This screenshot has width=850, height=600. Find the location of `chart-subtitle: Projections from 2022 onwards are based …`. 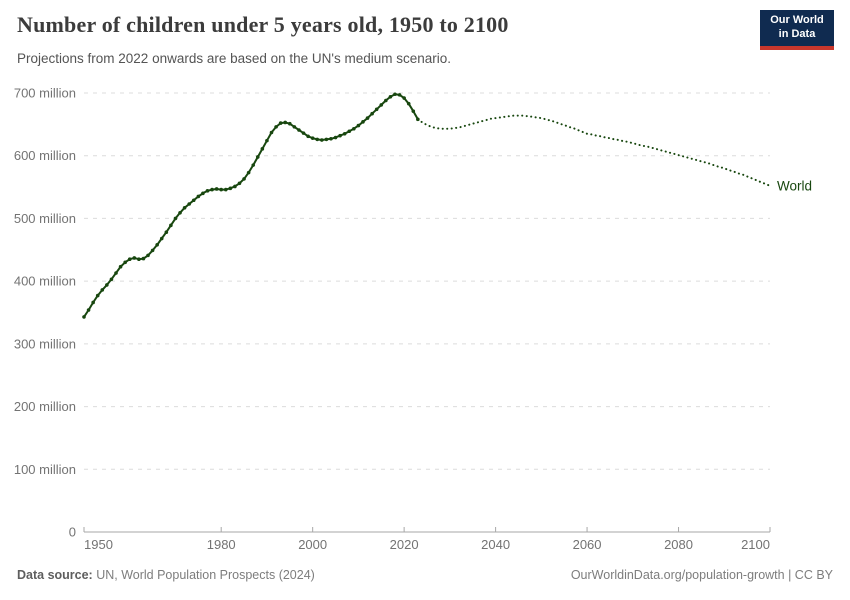

chart-subtitle: Projections from 2022 onwards are based … is located at coordinates (234, 58).